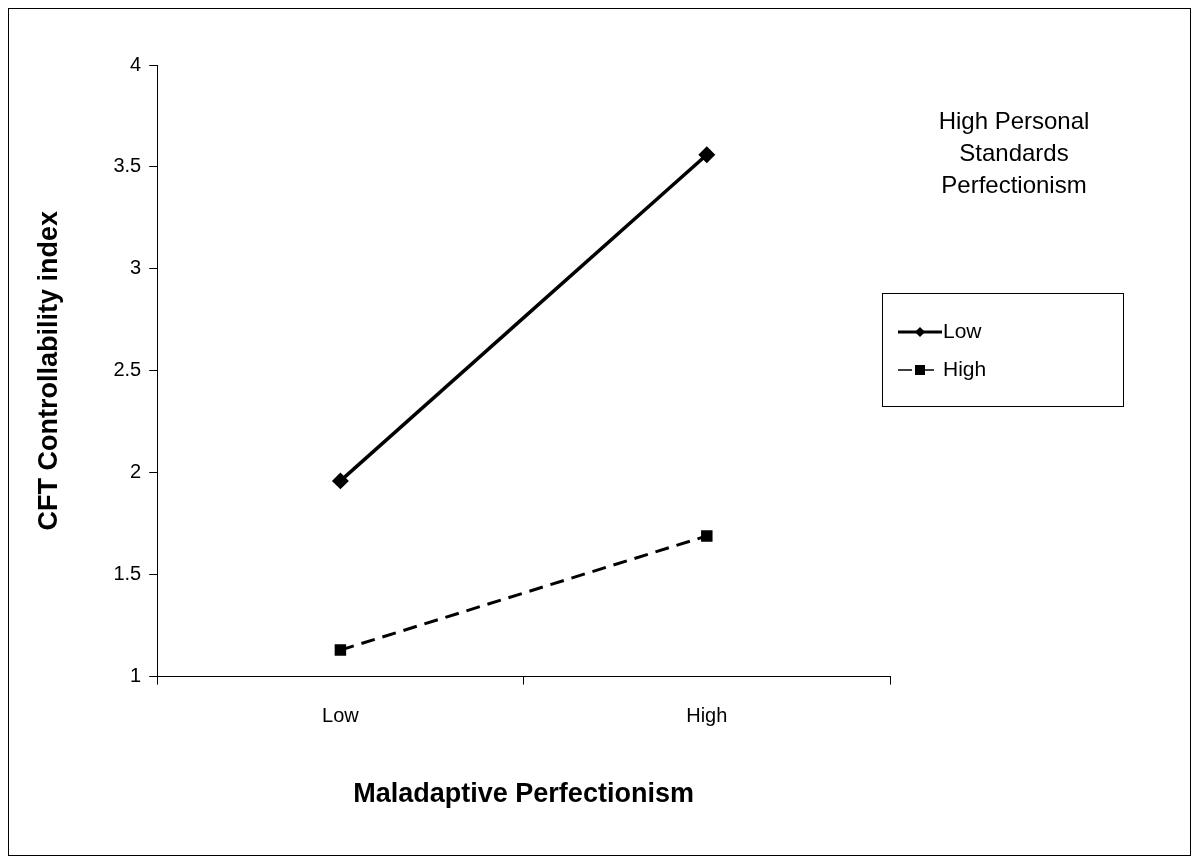 This screenshot has width=1199, height=864. Describe the element at coordinates (962, 330) in the screenshot. I see `legend-label: Low` at that location.